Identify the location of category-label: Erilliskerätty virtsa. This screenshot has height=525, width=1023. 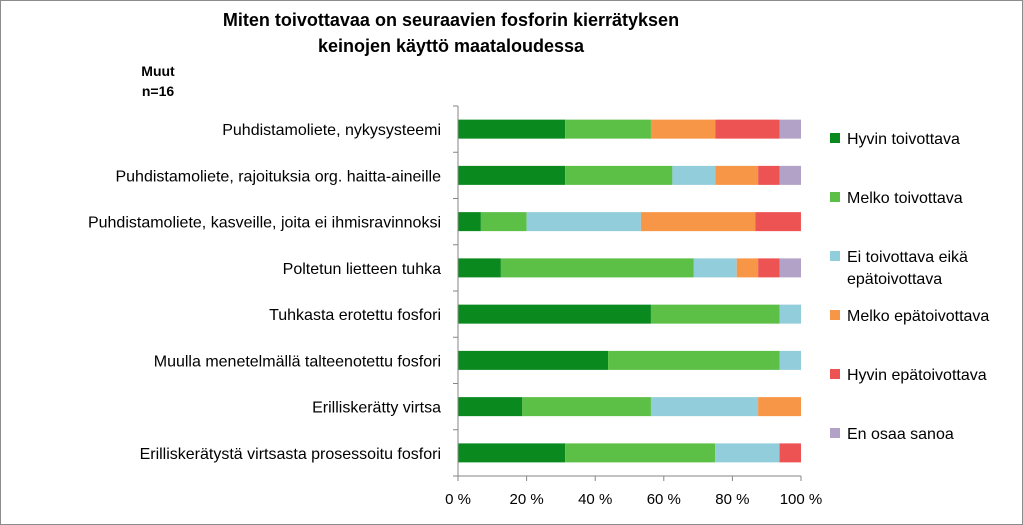
(376, 408).